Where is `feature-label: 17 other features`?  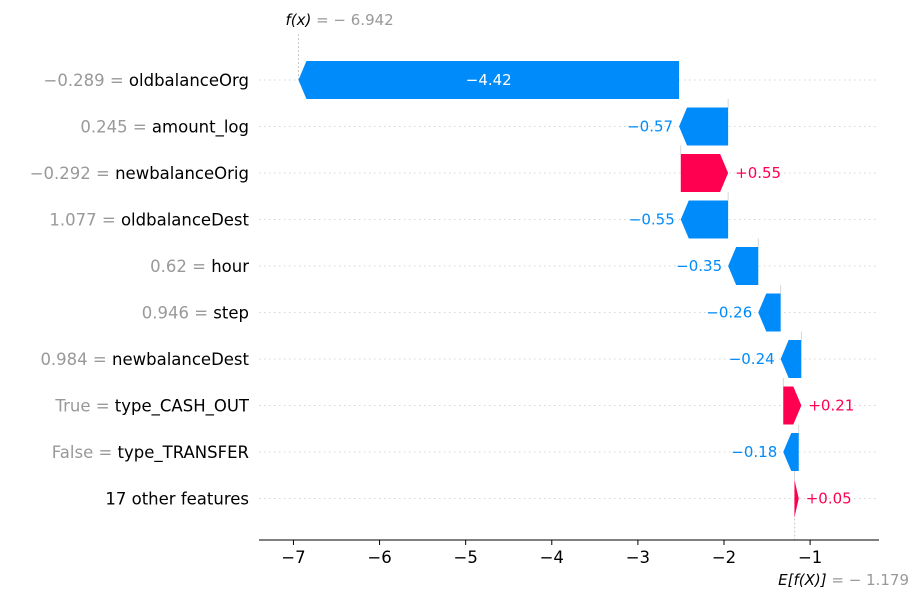
feature-label: 17 other features is located at coordinates (177, 499).